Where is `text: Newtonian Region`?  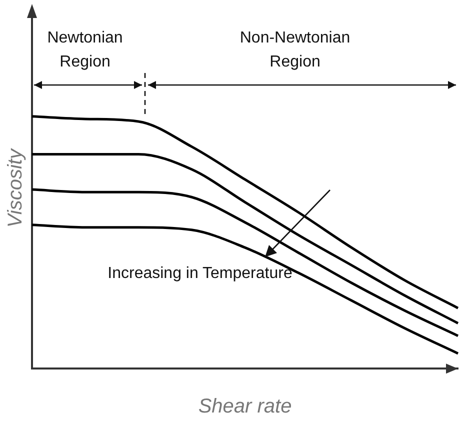 text: Newtonian Region is located at coordinates (85, 49).